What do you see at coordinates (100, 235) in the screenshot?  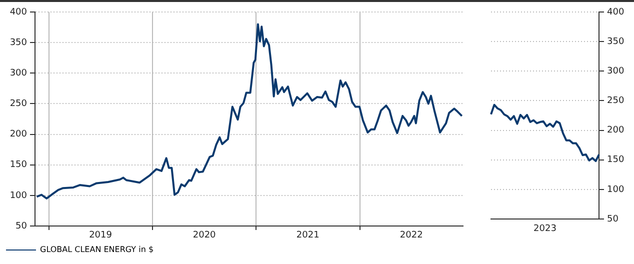 I see `x-tick-label: 2019` at bounding box center [100, 235].